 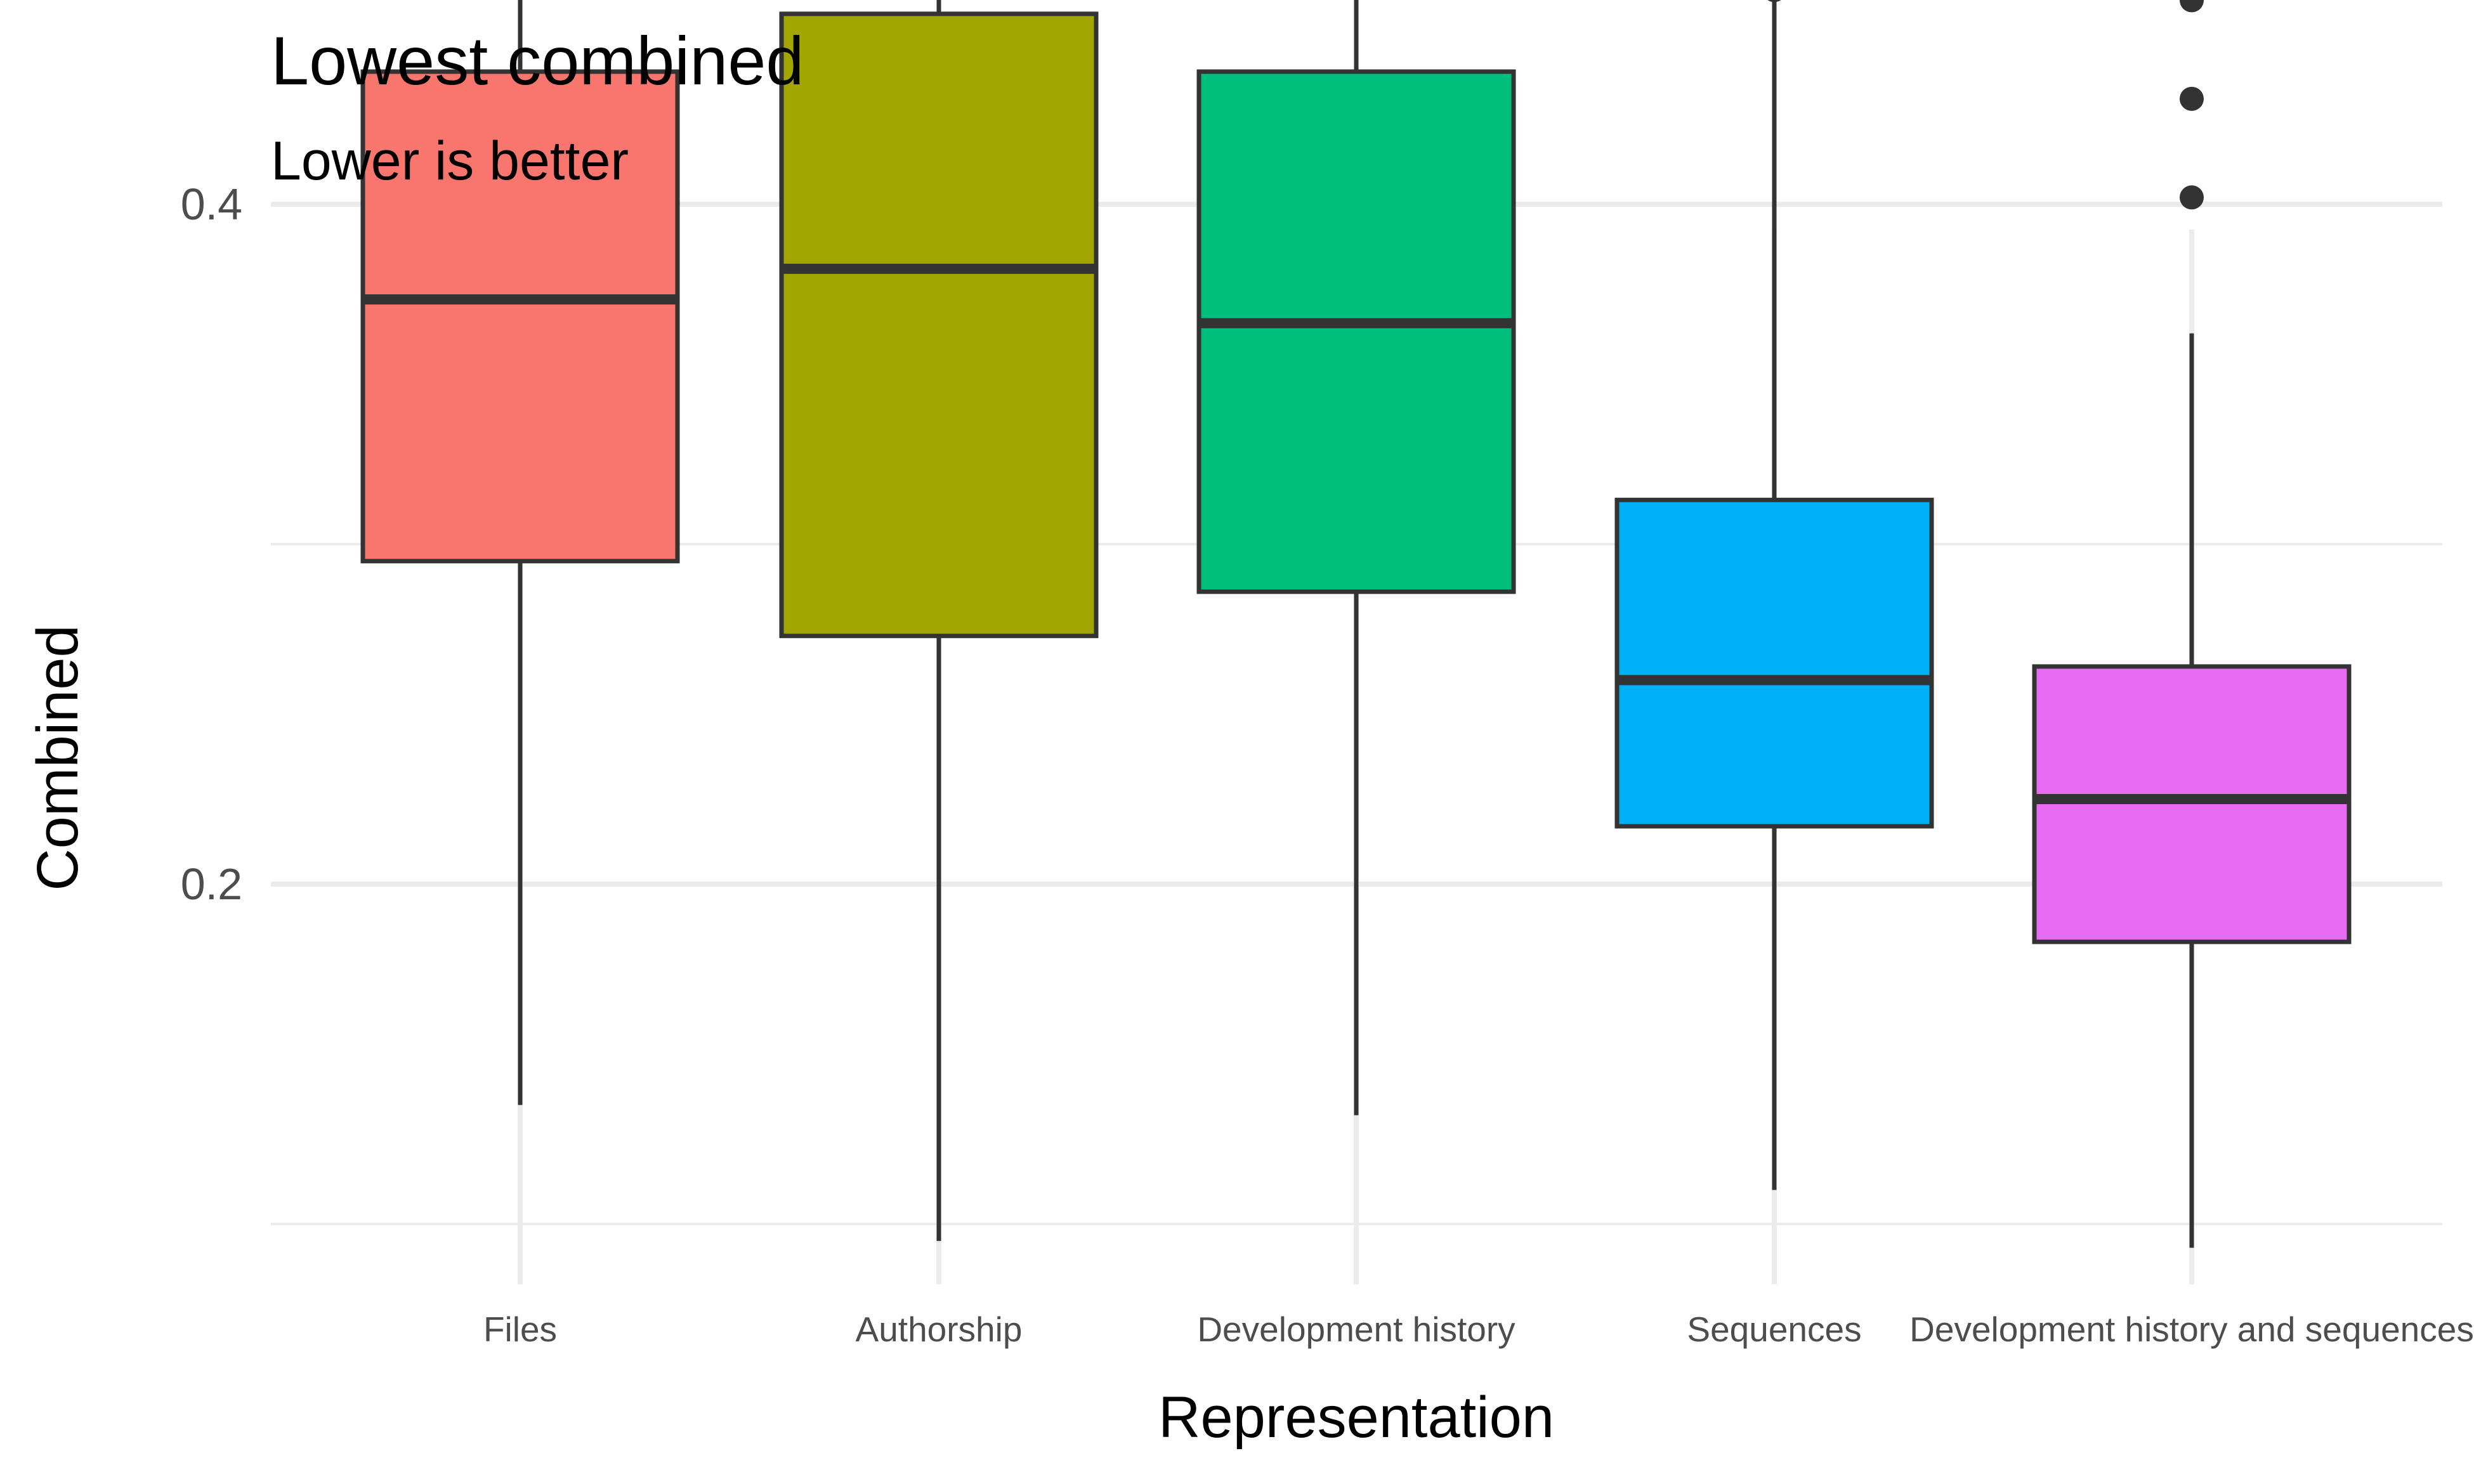 What do you see at coordinates (1774, 1329) in the screenshot?
I see `x-tick-label: Sequences` at bounding box center [1774, 1329].